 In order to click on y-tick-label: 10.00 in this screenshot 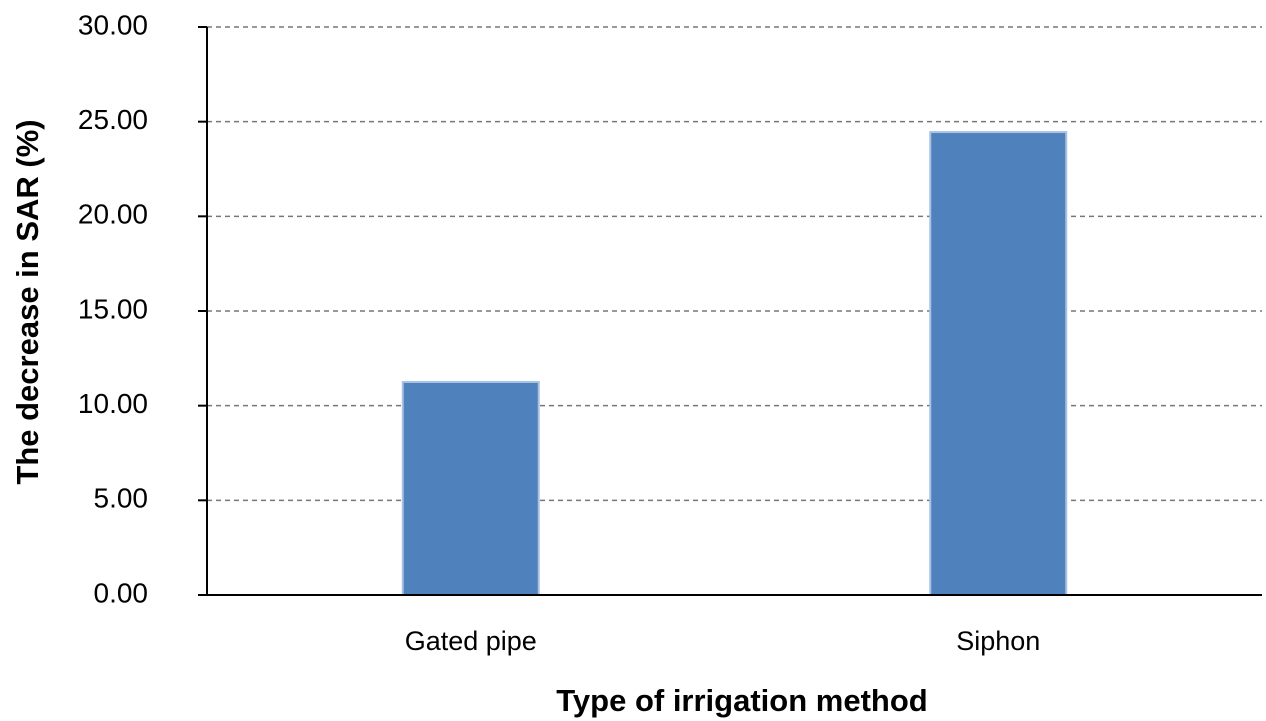, I will do `click(113, 403)`.